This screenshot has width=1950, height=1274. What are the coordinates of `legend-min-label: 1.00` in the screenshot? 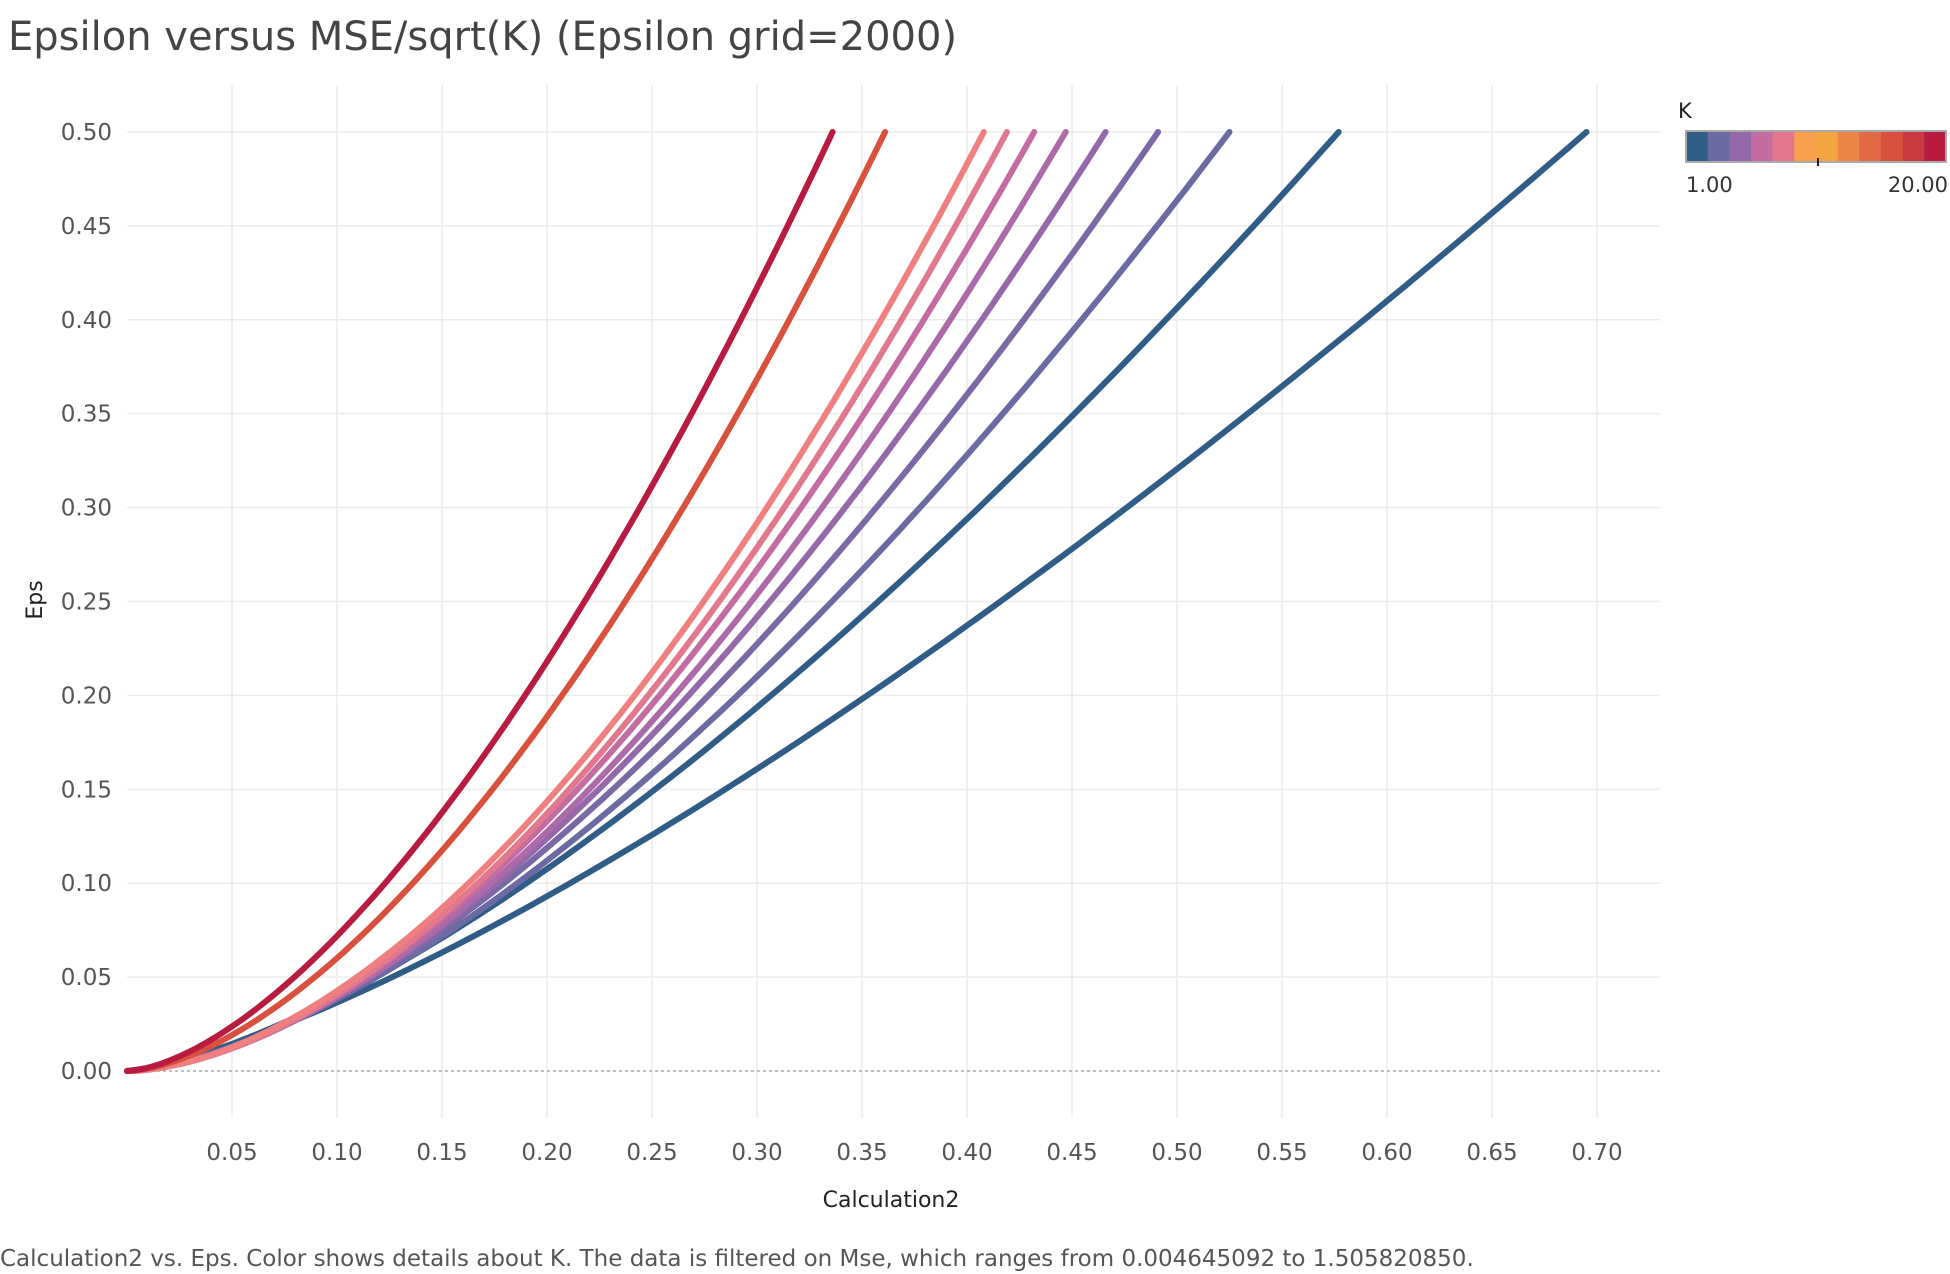 It's located at (1709, 185).